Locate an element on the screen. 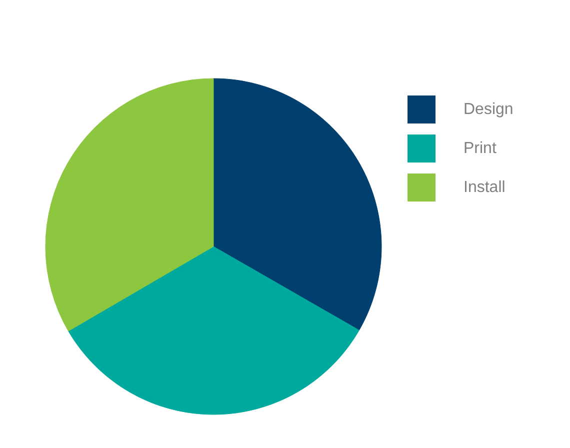 The height and width of the screenshot is (448, 570). legend-label: Print is located at coordinates (480, 148).